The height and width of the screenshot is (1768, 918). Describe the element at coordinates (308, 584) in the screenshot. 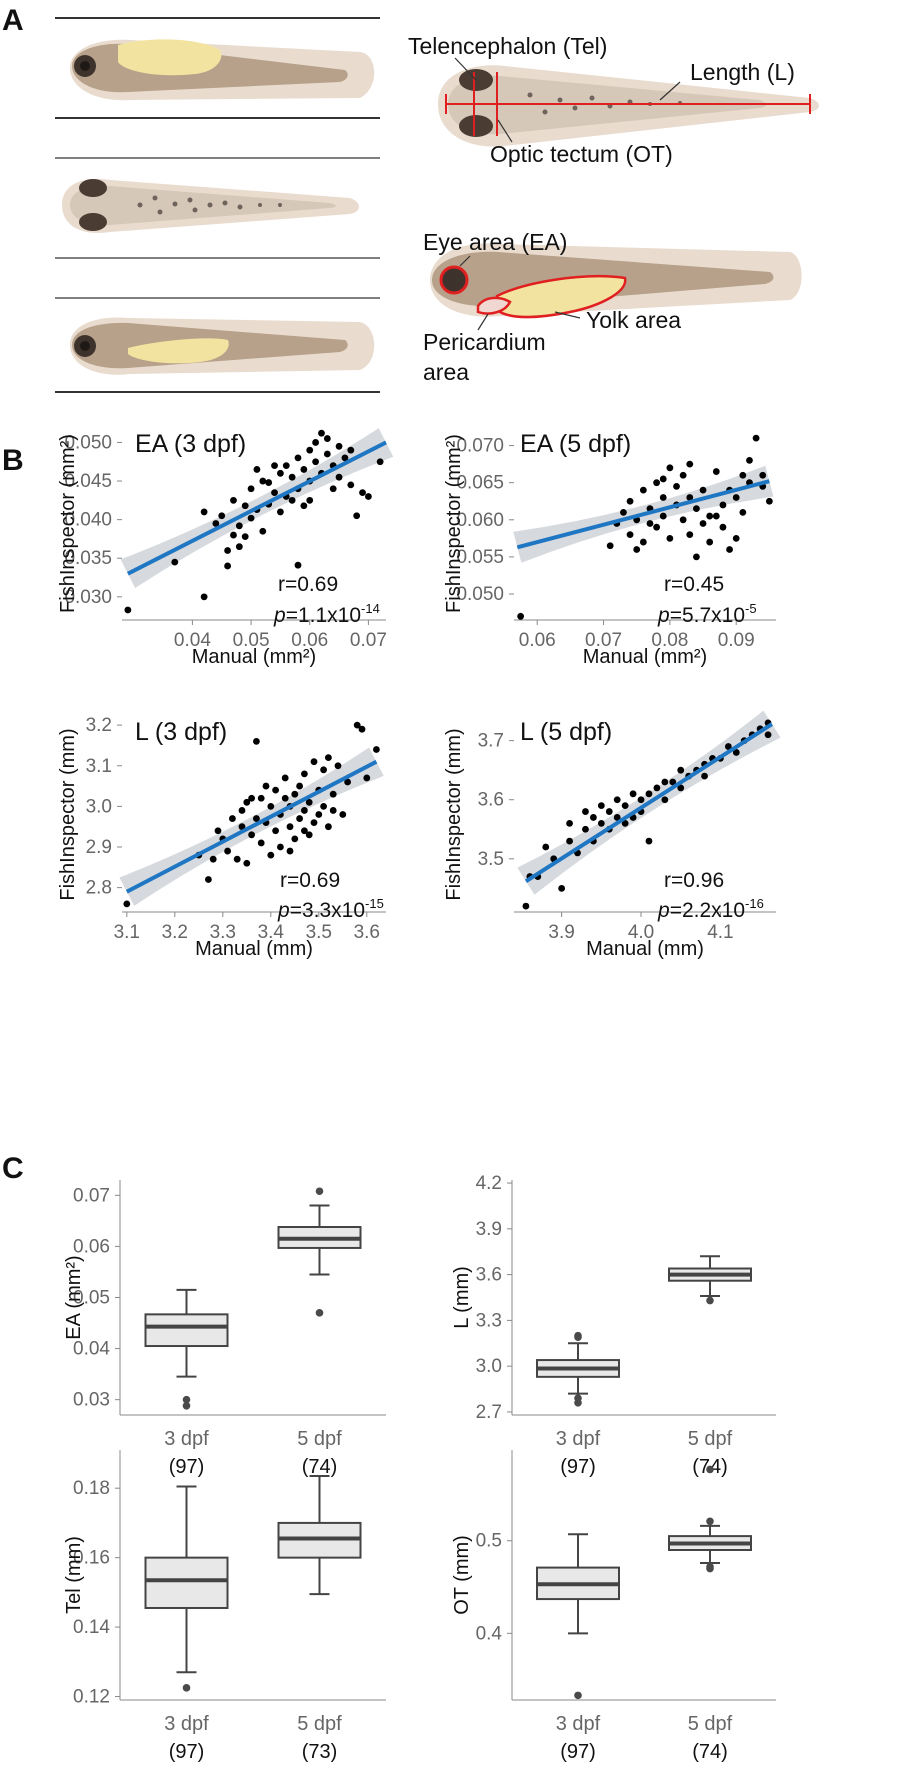

I see `correlation-r: r=0.69` at that location.